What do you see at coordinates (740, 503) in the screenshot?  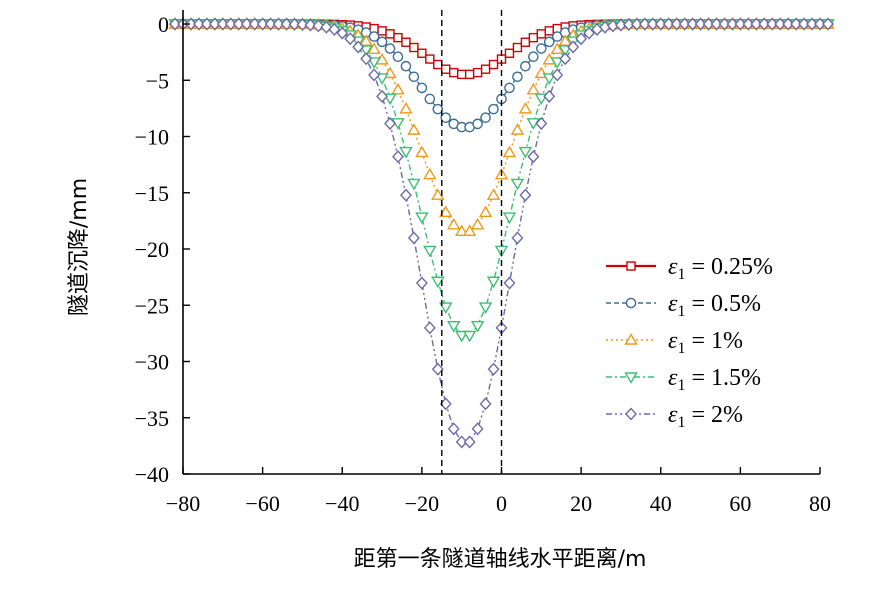 I see `x-tick-label: 60` at bounding box center [740, 503].